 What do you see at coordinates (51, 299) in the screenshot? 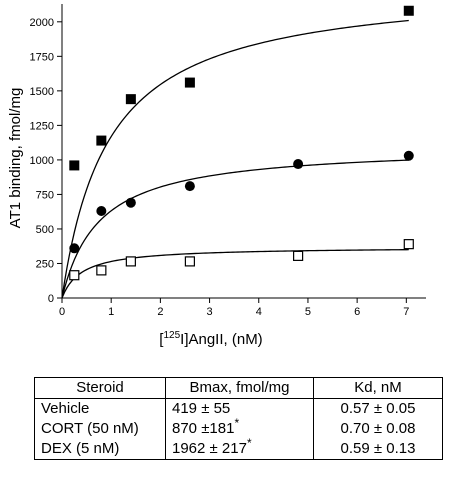
I see `y-tick-label: 0` at bounding box center [51, 299].